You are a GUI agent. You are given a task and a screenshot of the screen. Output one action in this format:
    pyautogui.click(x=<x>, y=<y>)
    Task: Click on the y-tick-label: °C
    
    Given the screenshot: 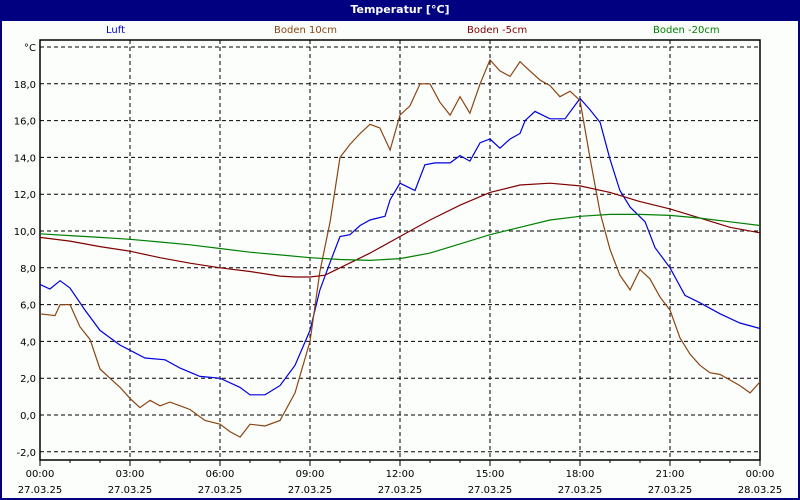 What is the action you would take?
    pyautogui.click(x=30, y=48)
    